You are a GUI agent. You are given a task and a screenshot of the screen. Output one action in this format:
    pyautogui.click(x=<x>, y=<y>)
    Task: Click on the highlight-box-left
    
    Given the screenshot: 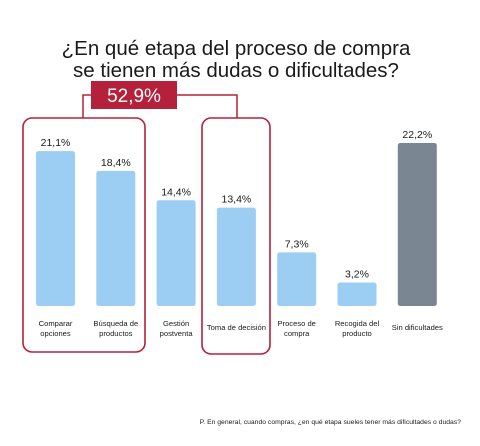 What is the action you would take?
    pyautogui.click(x=84, y=235)
    